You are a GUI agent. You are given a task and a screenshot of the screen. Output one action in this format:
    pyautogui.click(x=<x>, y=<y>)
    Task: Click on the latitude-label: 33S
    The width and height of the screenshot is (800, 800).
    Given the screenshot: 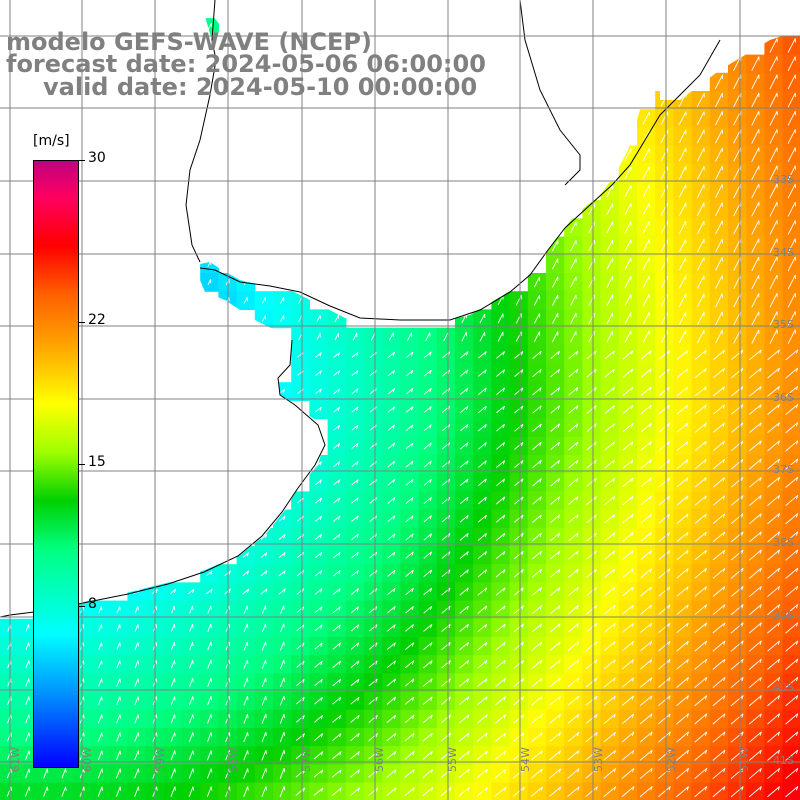 What is the action you would take?
    pyautogui.click(x=783, y=179)
    